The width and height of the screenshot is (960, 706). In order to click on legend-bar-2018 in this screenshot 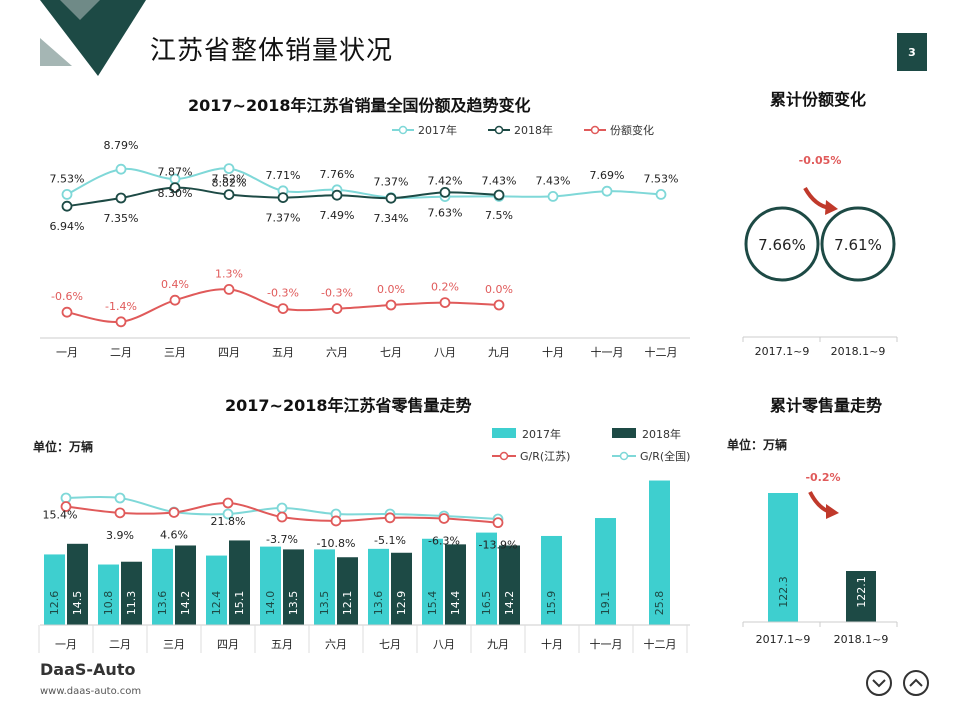, I will do `click(624, 433)`.